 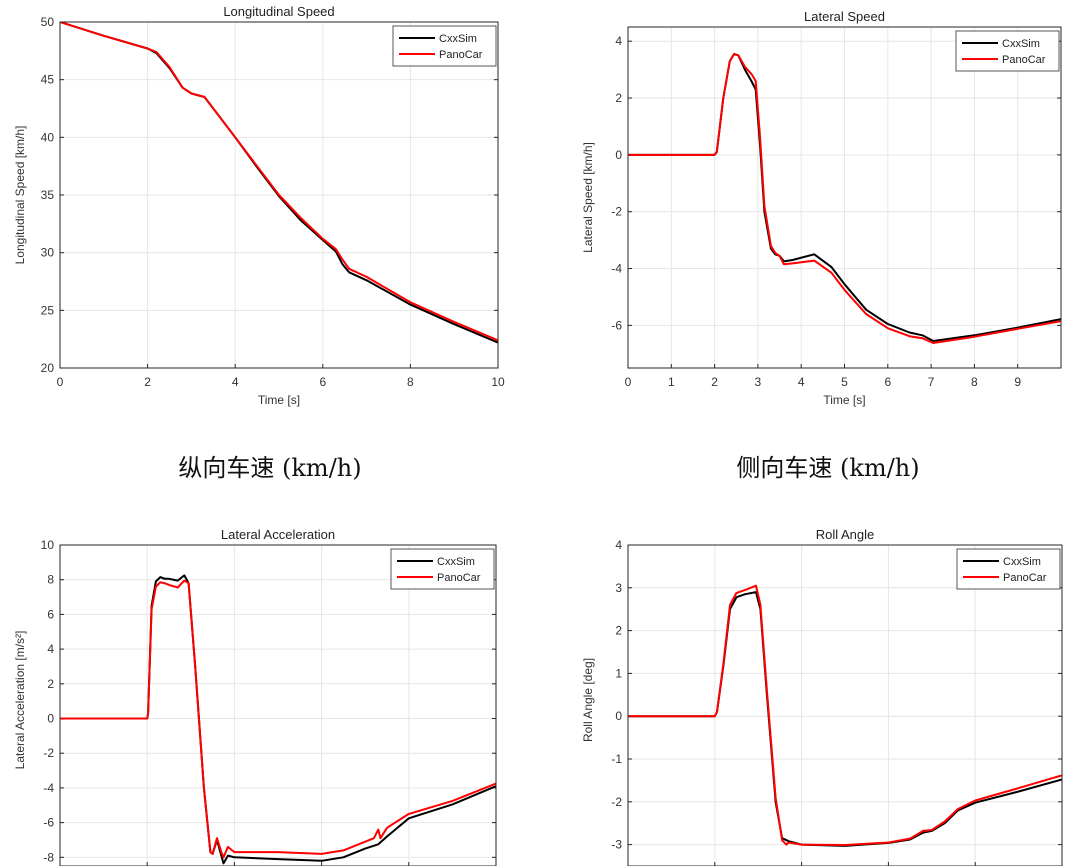 What do you see at coordinates (588, 197) in the screenshot?
I see `y-axis-label: Lateral Speed [km/h]` at bounding box center [588, 197].